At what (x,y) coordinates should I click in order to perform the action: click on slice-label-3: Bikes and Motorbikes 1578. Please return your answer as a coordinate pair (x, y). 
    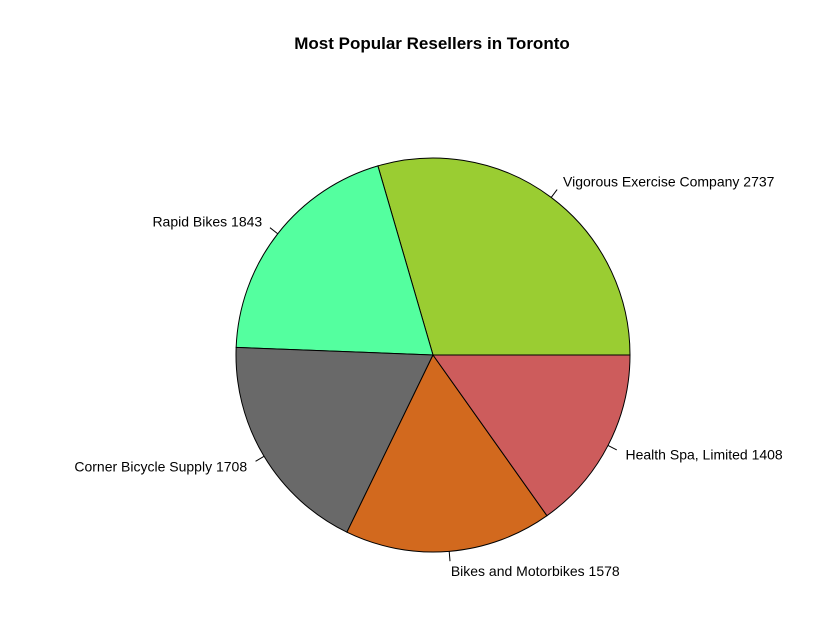
    Looking at the image, I should click on (535, 571).